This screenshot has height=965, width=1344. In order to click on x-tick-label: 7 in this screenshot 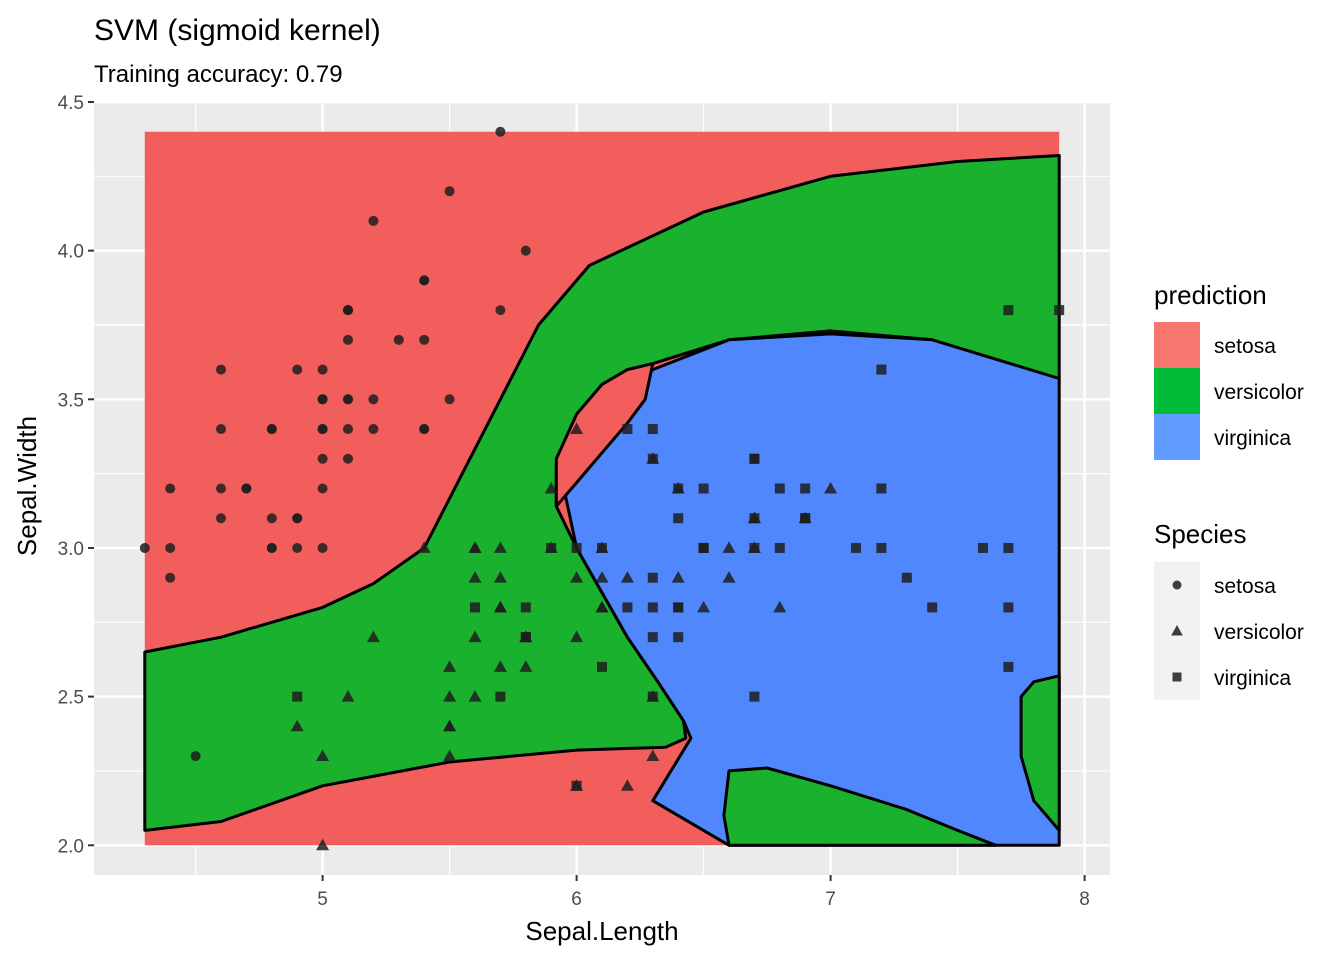, I will do `click(830, 899)`.